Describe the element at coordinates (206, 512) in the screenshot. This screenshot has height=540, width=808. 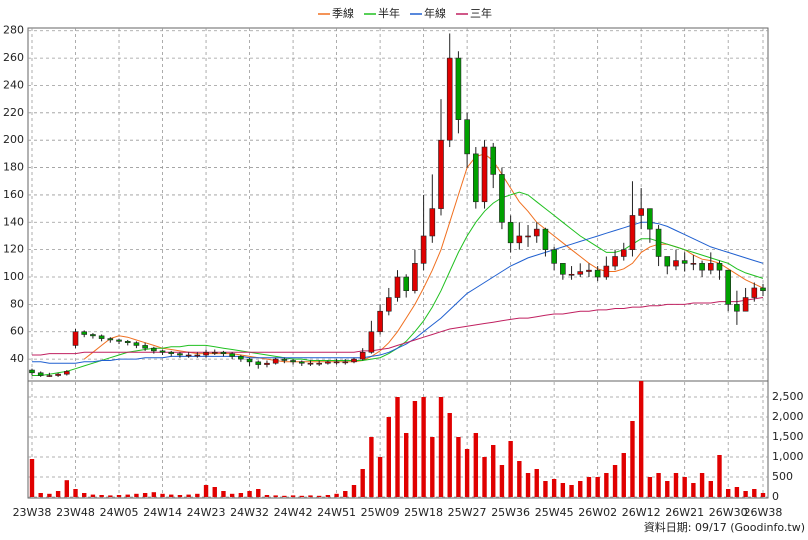
I see `x-tick-label: 24W23` at that location.